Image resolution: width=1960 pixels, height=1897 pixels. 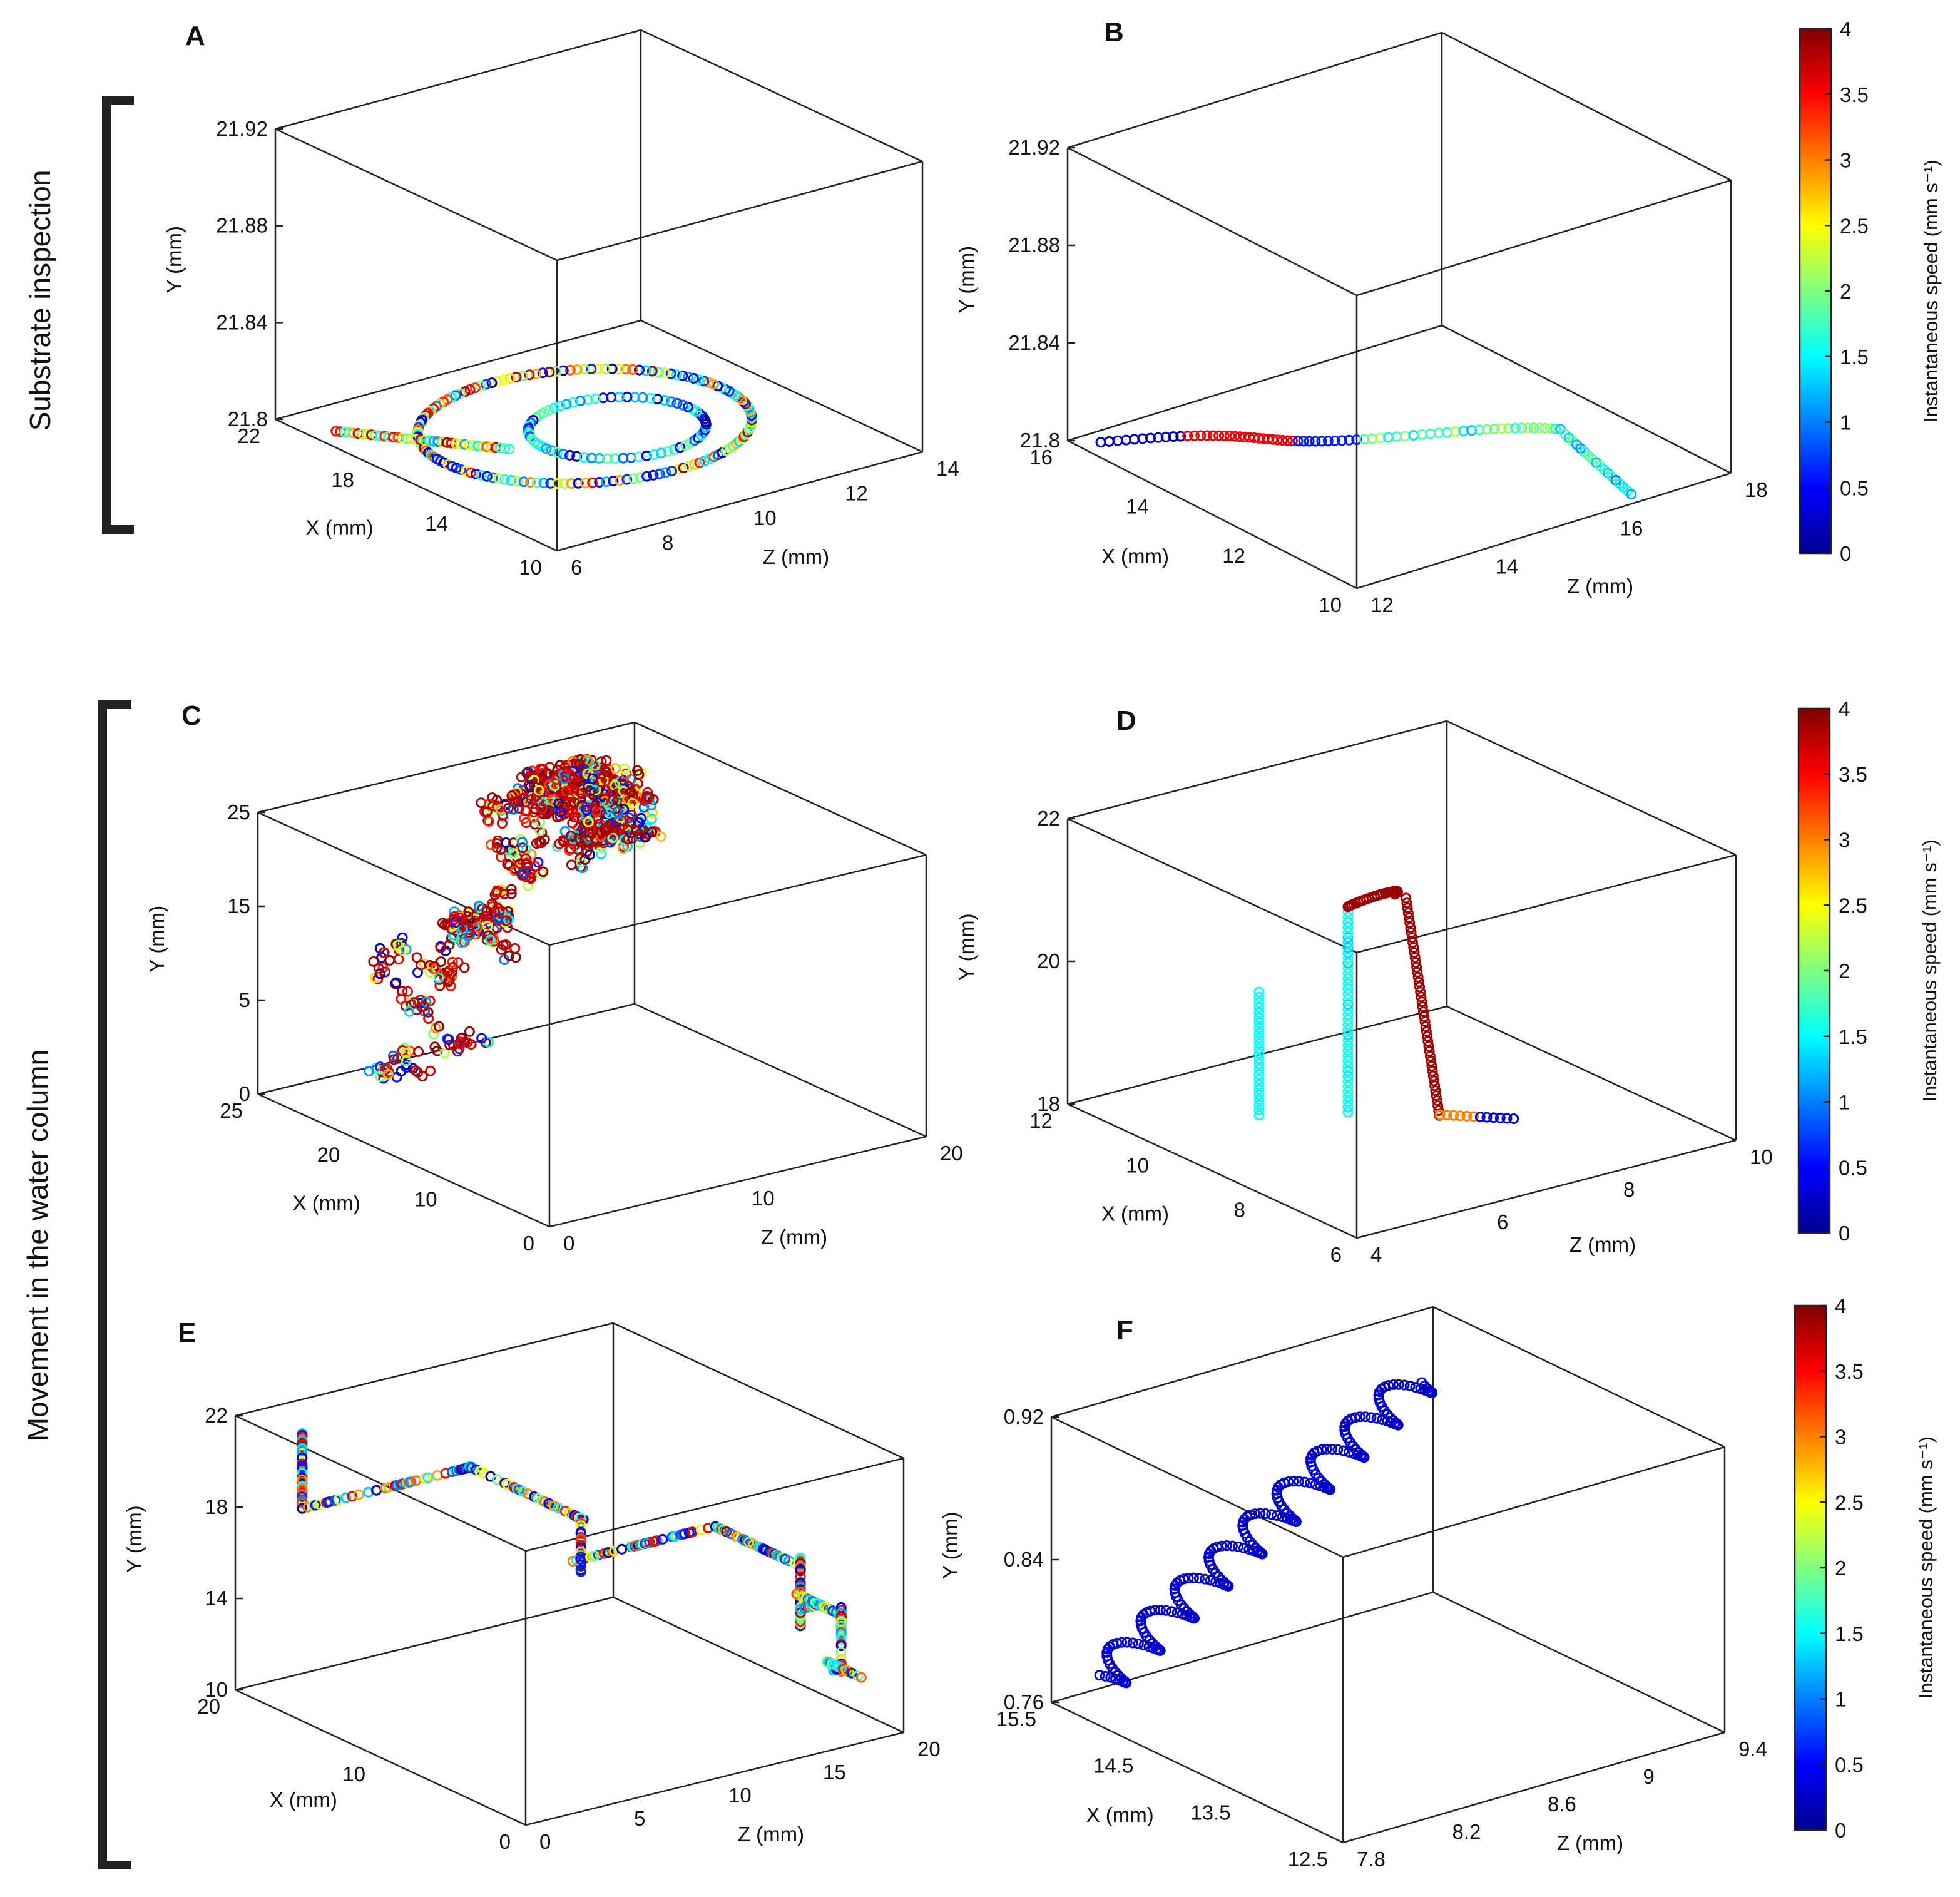 I want to click on x-tick-label: 14.5, so click(x=1113, y=1765).